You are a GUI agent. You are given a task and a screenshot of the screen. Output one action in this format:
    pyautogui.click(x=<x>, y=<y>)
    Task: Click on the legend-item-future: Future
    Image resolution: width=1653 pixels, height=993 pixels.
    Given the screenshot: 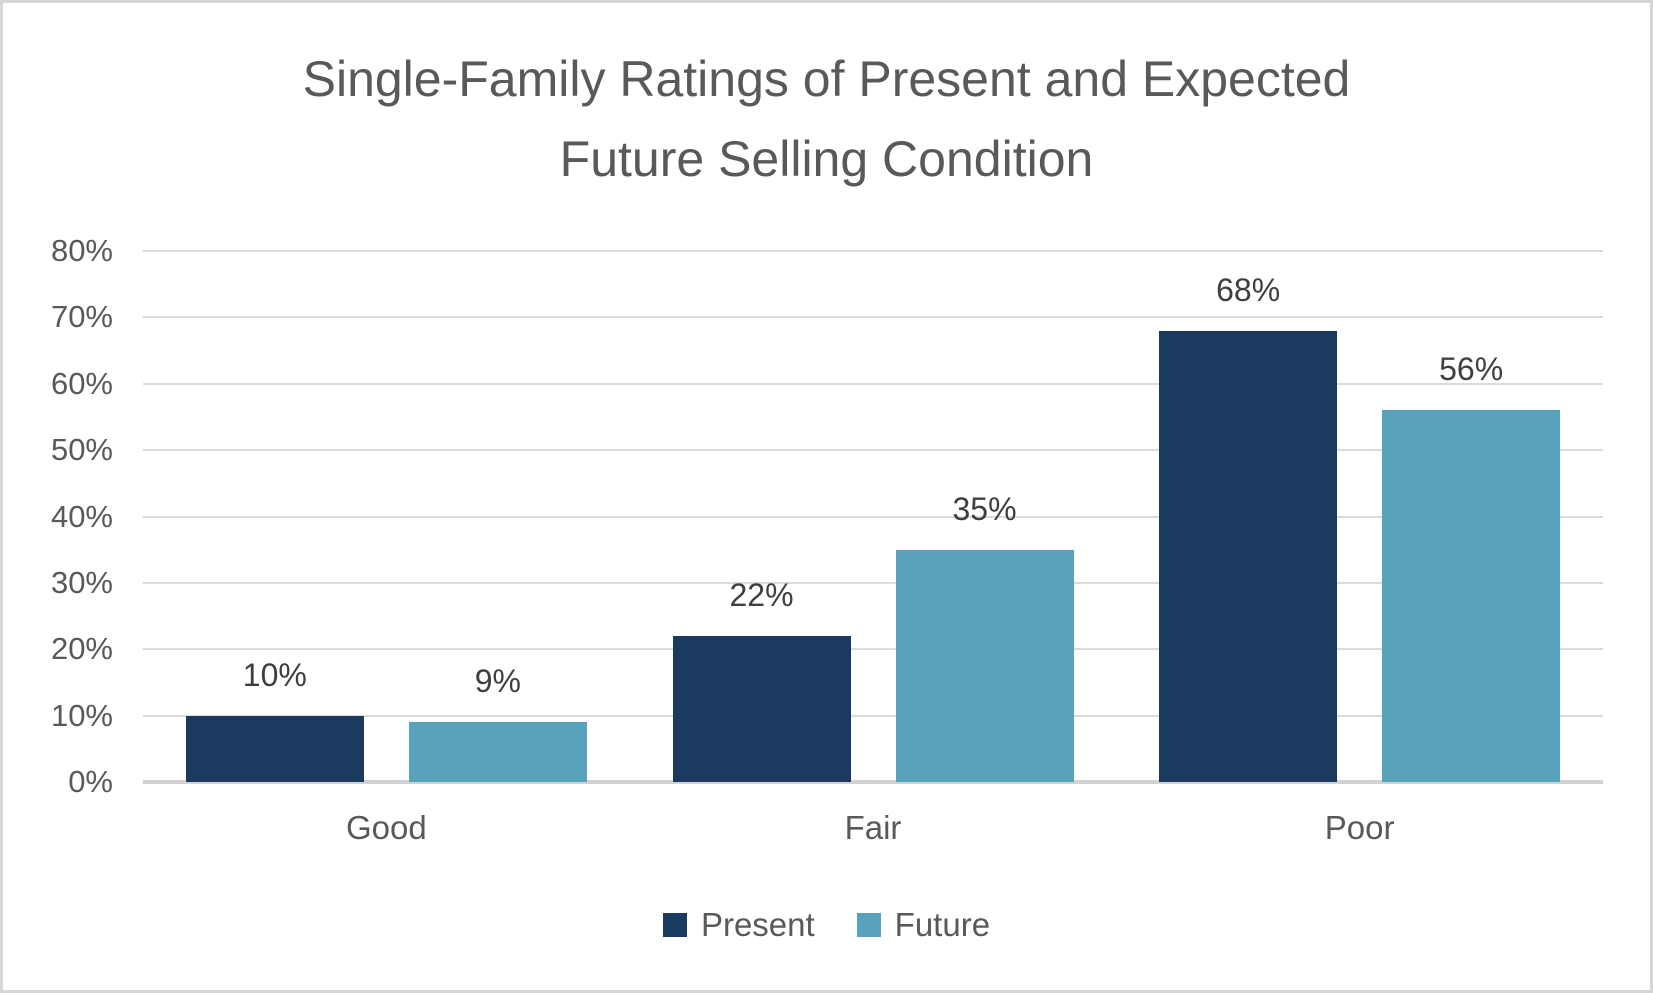 What is the action you would take?
    pyautogui.click(x=923, y=925)
    